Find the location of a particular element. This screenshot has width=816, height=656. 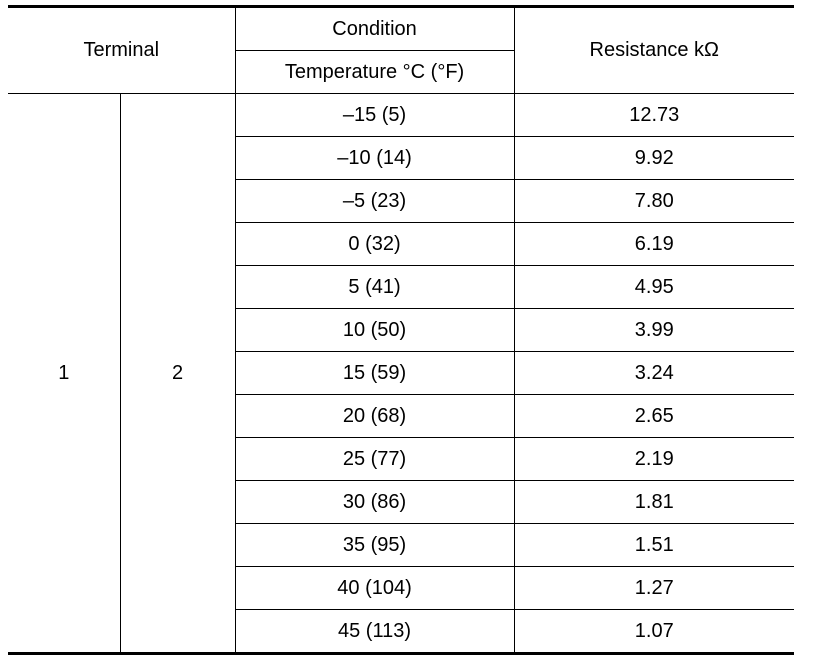

temperature-cell: 30 (86) is located at coordinates (375, 502).